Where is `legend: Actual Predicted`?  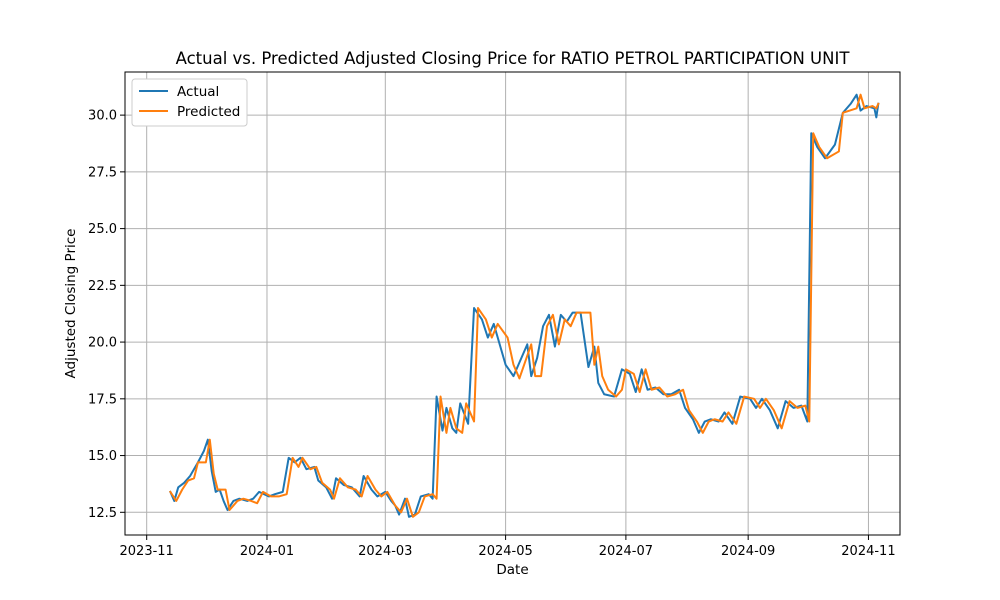
legend: Actual Predicted is located at coordinates (189, 102).